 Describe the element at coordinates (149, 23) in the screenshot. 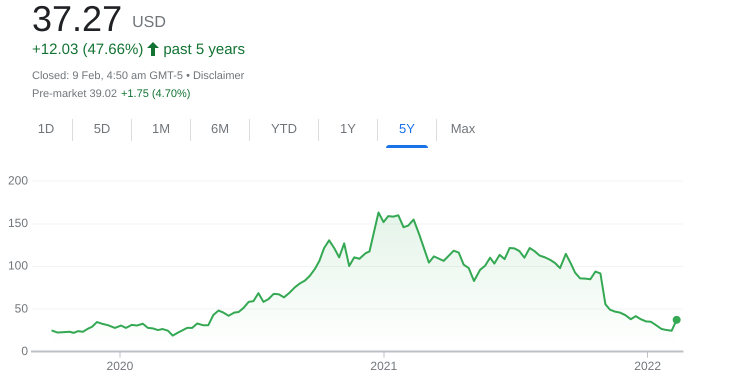

I see `text: USD` at that location.